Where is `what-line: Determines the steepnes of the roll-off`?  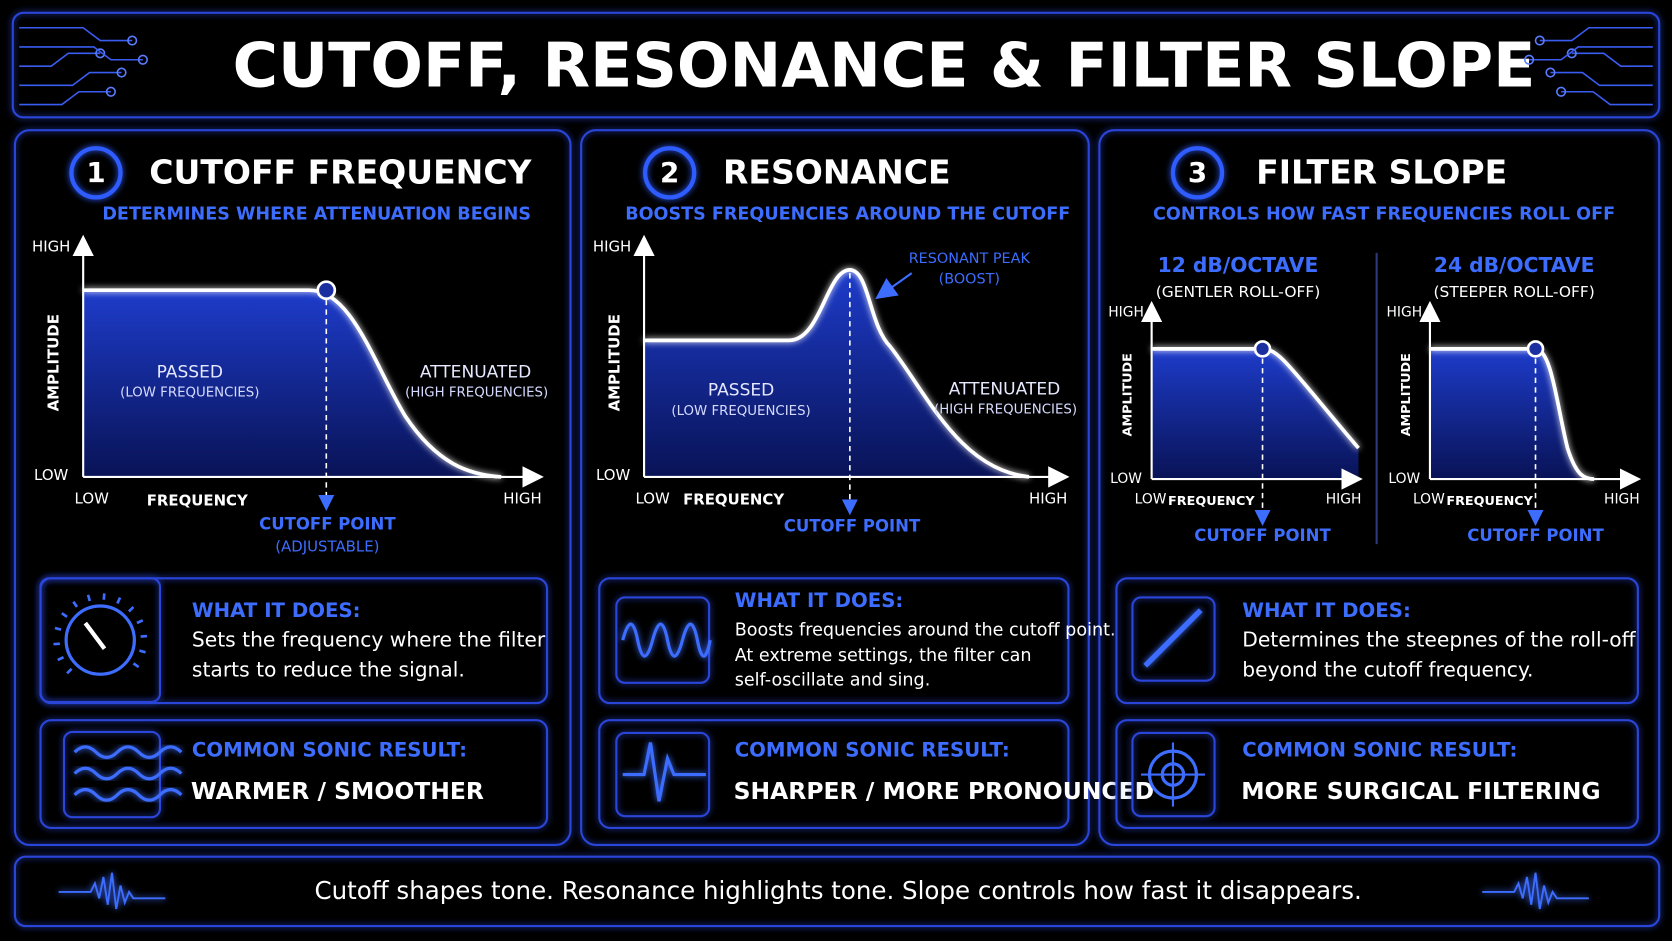
what-line: Determines the steepnes of the roll-off is located at coordinates (1439, 640).